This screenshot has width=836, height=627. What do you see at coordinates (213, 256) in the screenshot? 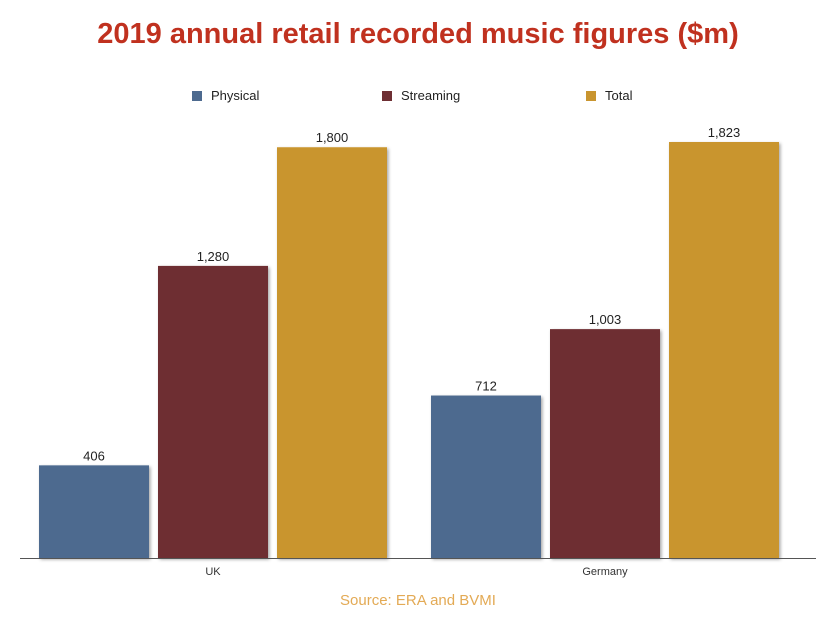
I see `data-label-streaming-uk: 1,280` at bounding box center [213, 256].